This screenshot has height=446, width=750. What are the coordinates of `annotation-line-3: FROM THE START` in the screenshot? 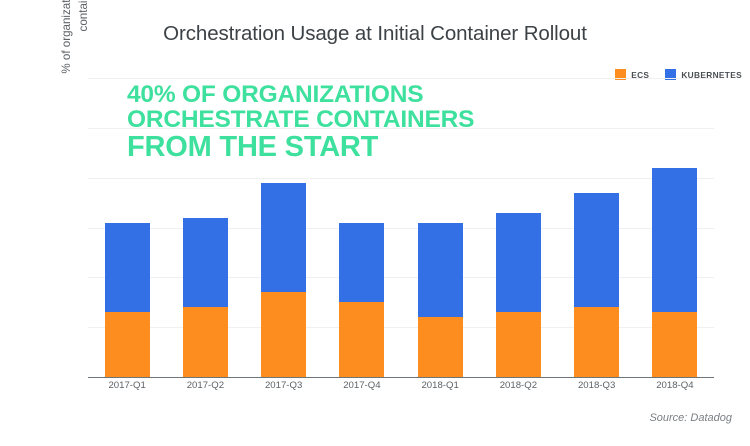 It's located at (253, 147).